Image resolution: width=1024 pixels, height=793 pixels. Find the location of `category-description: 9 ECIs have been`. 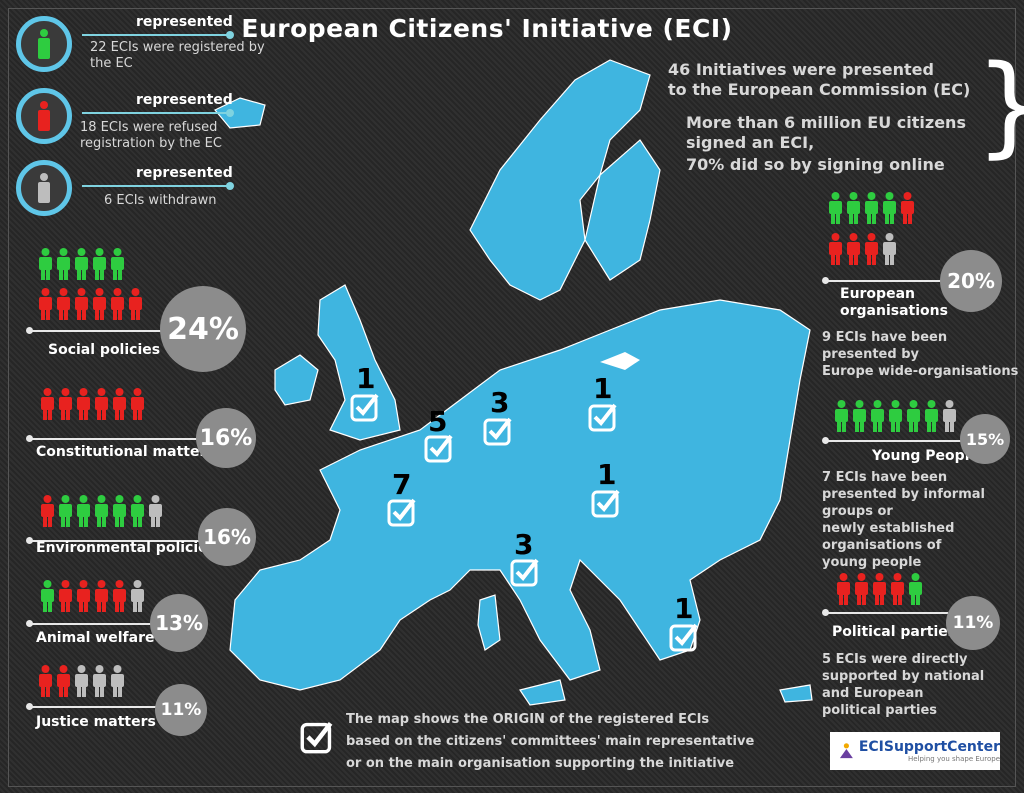

category-description: 9 ECIs have been is located at coordinates (885, 337).